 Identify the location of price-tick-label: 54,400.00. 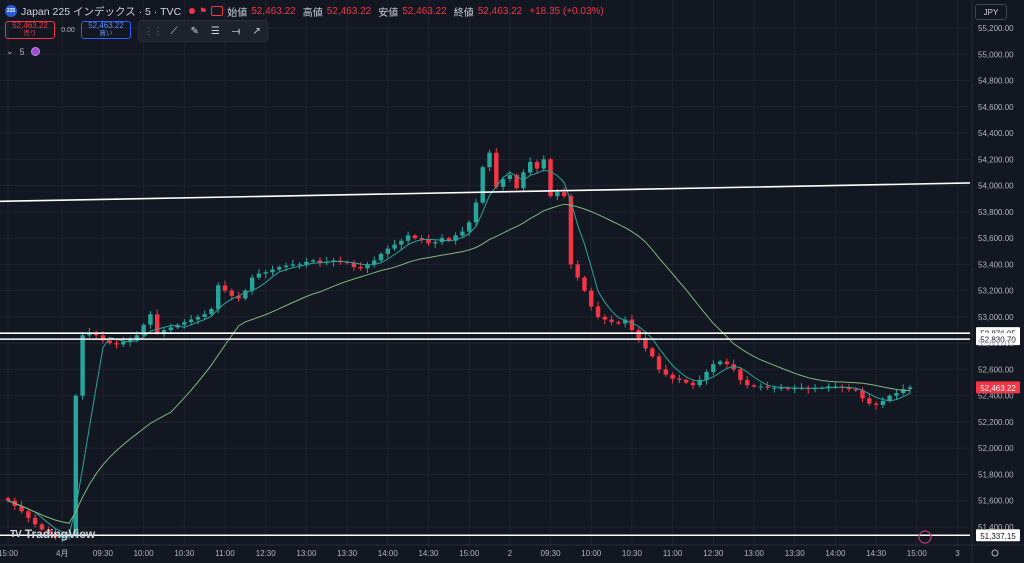
(996, 133).